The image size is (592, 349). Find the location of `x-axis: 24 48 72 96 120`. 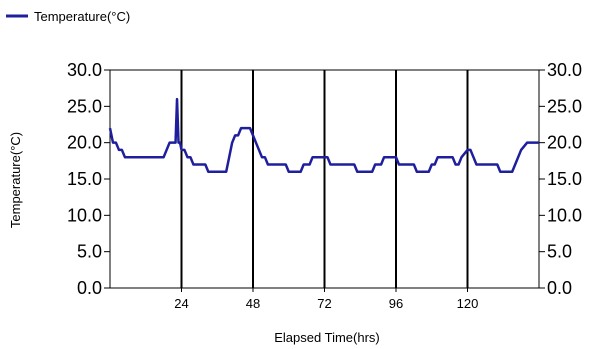

x-axis: 24 48 72 96 120 is located at coordinates (326, 299).